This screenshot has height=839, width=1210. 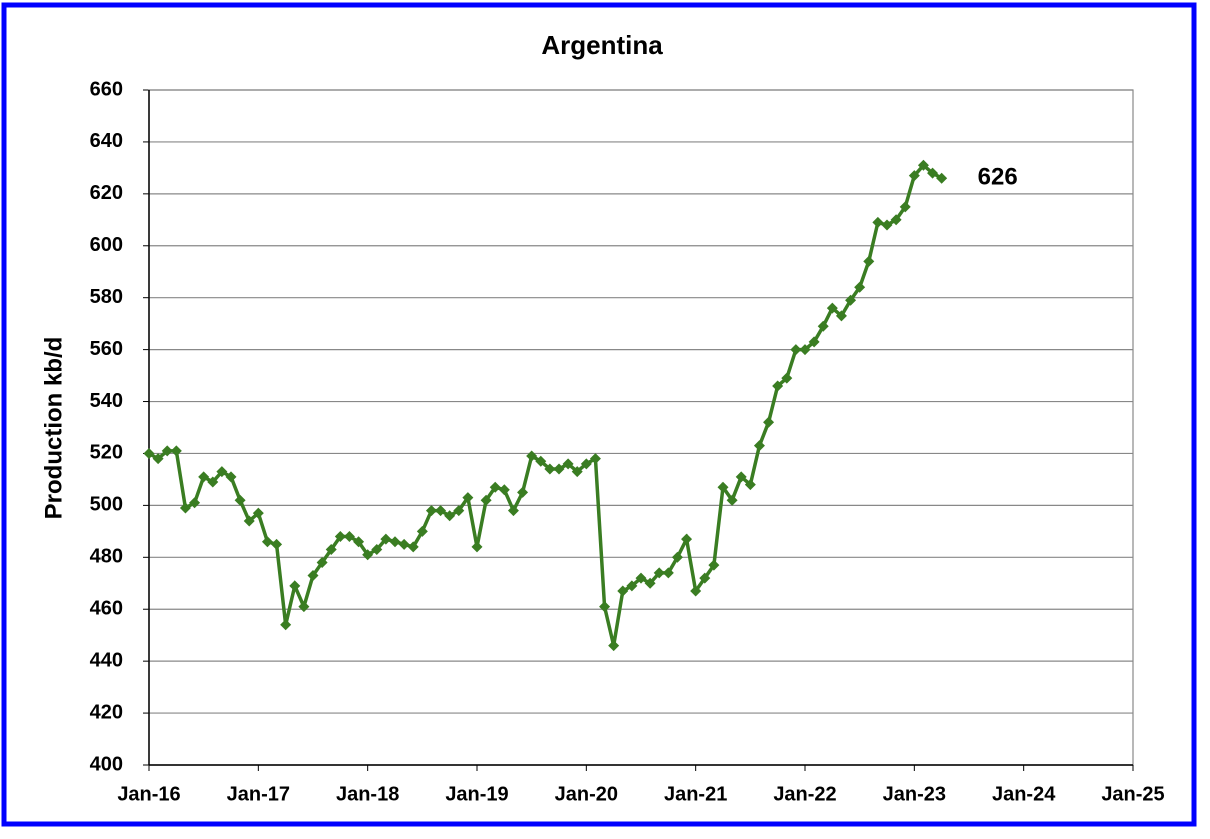 What do you see at coordinates (106, 764) in the screenshot?
I see `y-tick-label: 400` at bounding box center [106, 764].